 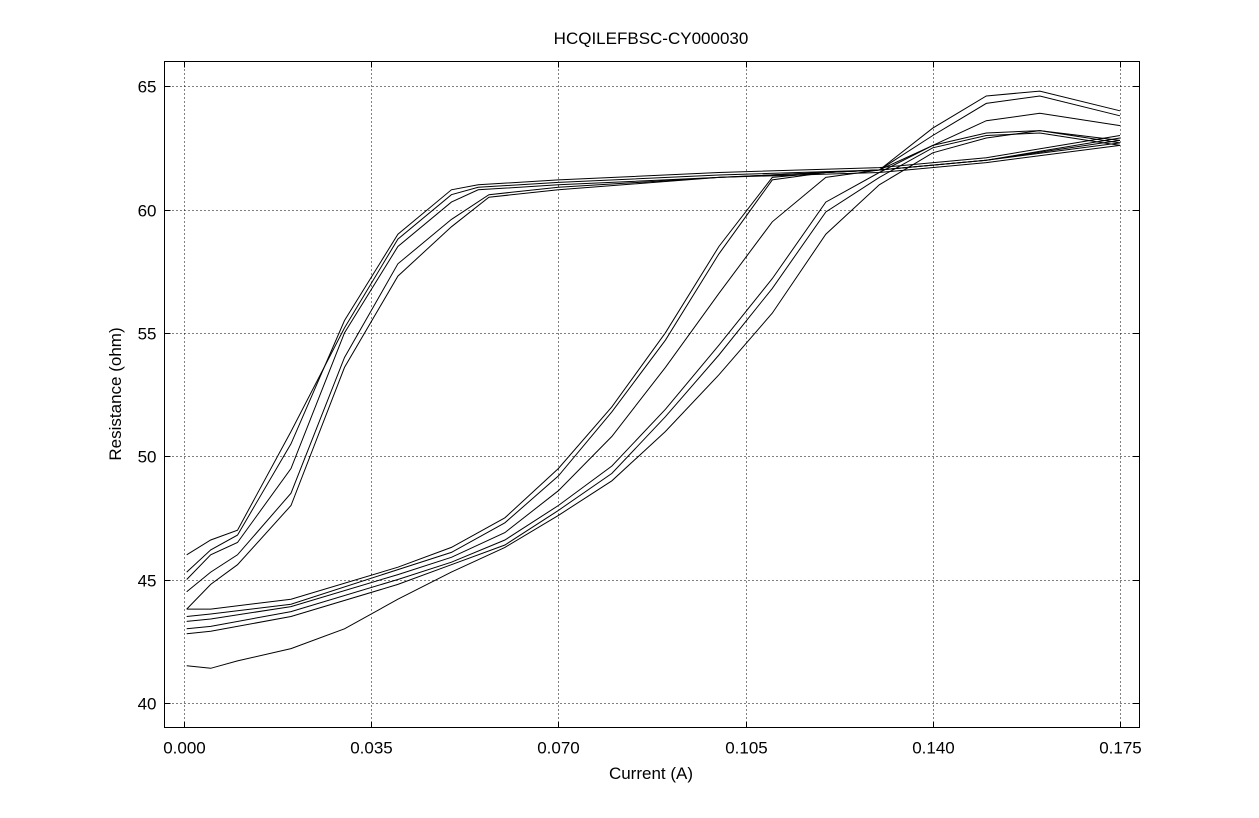 What do you see at coordinates (147, 581) in the screenshot?
I see `y-tick-label: 45` at bounding box center [147, 581].